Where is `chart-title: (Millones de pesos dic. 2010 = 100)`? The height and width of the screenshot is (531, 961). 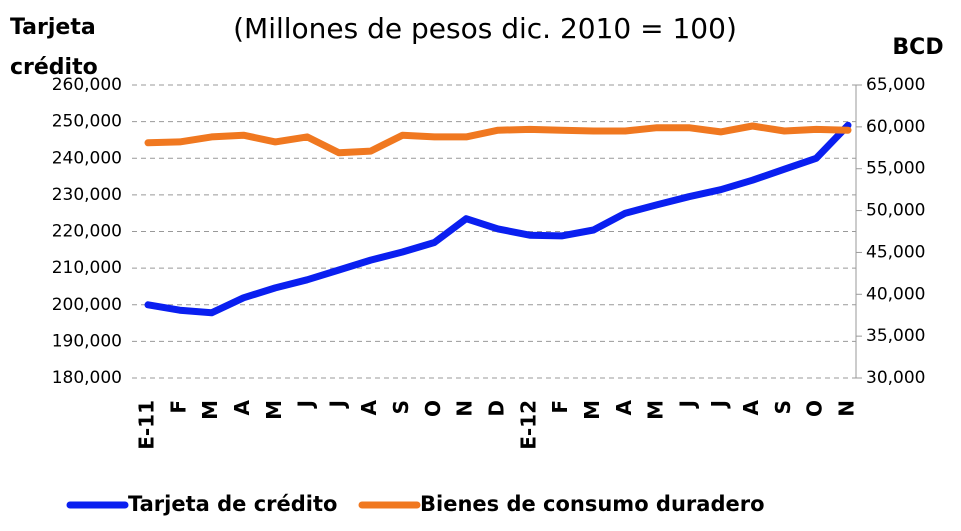
chart-title: (Millones de pesos dic. 2010 = 100) is located at coordinates (485, 28).